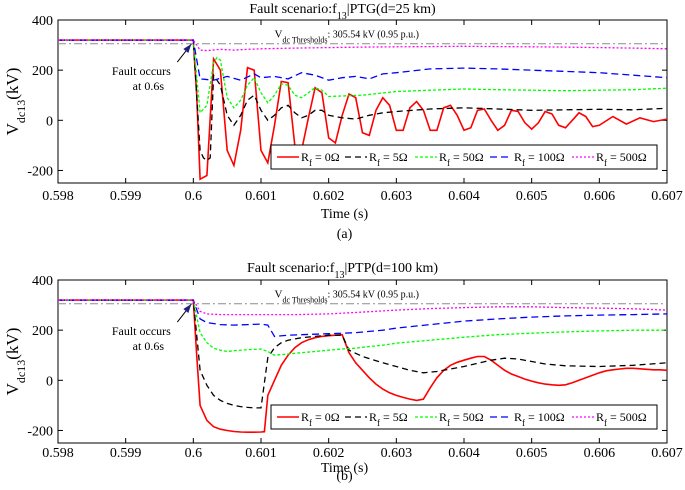 This screenshot has width=685, height=490. What do you see at coordinates (345, 234) in the screenshot?
I see `panel-label: (a)` at bounding box center [345, 234].